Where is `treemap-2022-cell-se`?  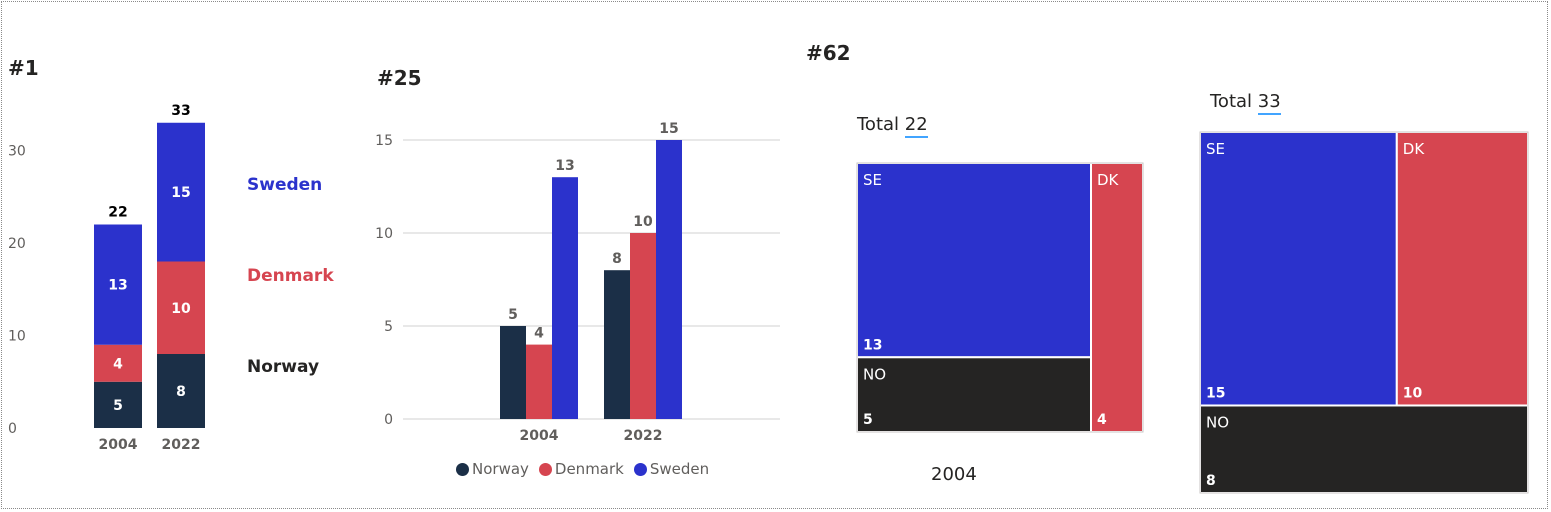 treemap-2022-cell-se is located at coordinates (1298, 269).